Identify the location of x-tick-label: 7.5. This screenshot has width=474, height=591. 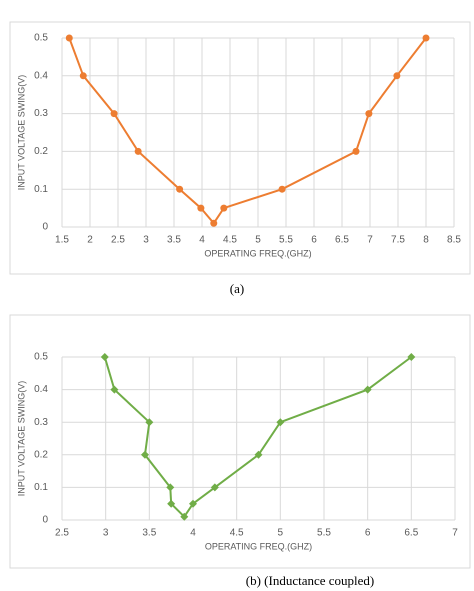
(398, 240).